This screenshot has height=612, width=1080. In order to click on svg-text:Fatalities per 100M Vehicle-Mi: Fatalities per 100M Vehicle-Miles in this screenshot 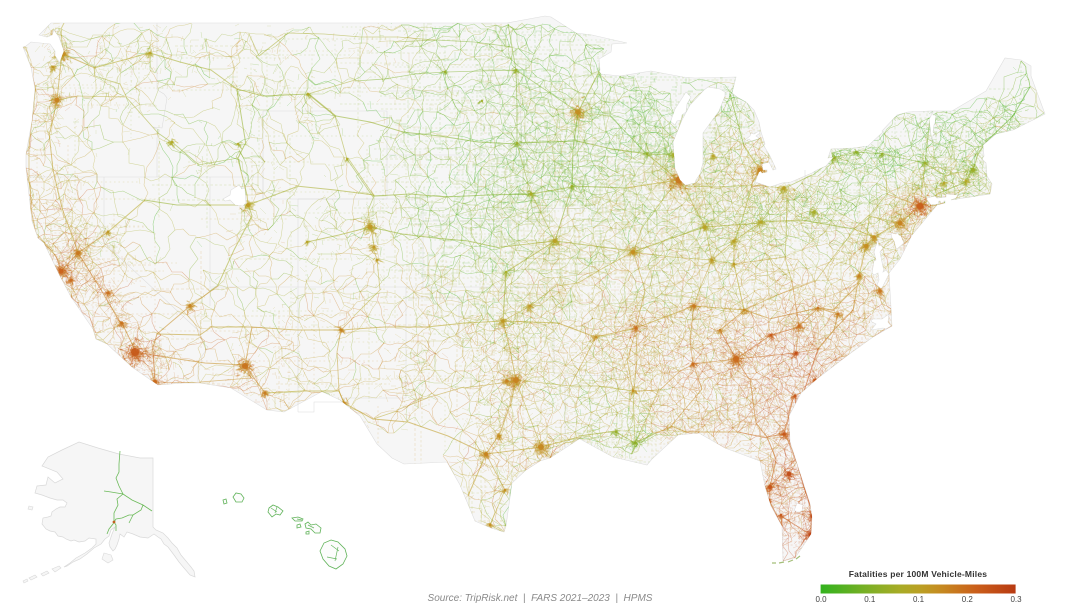, I will do `click(918, 574)`.